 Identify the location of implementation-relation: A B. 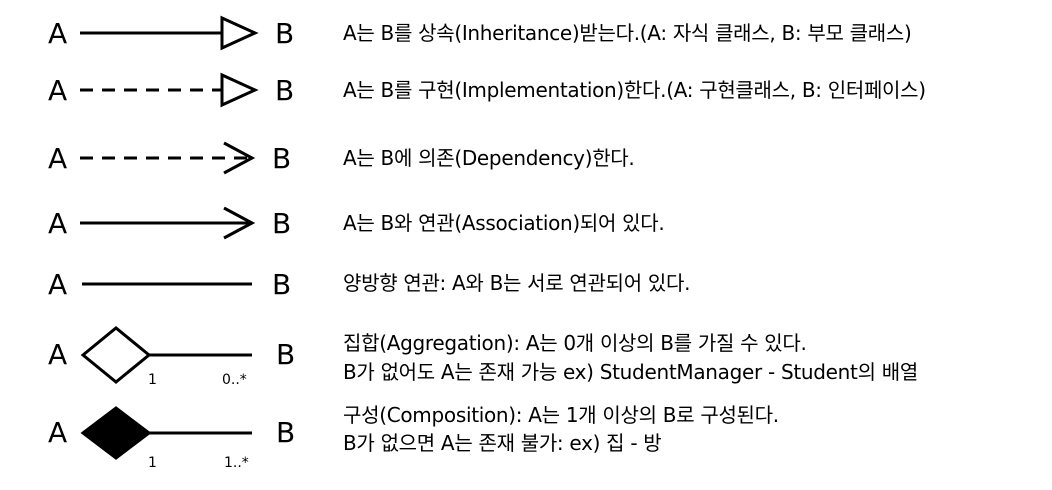
(171, 90).